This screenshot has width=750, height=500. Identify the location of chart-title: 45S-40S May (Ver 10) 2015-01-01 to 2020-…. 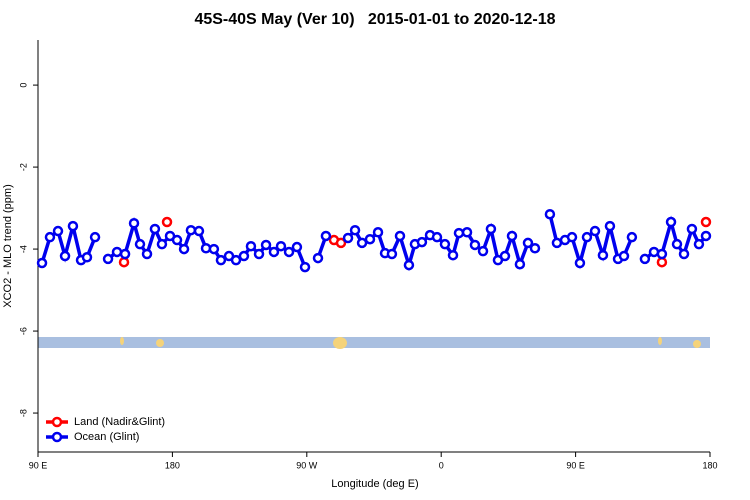
(374, 19).